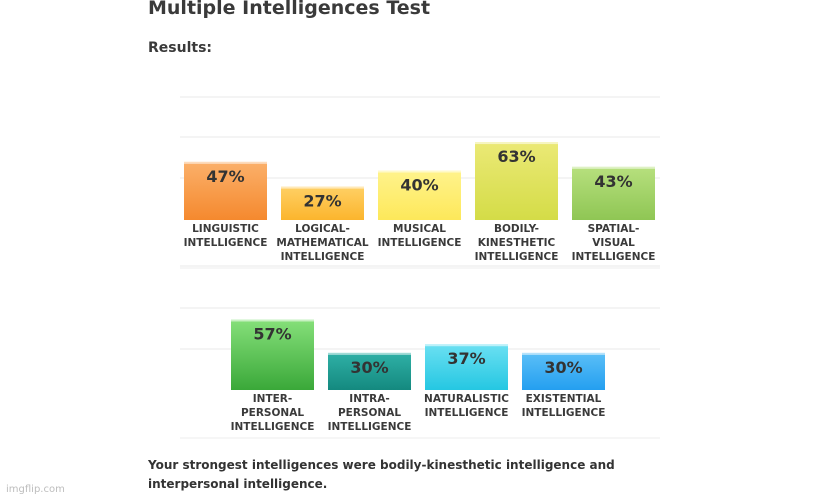 Image resolution: width=831 pixels, height=500 pixels. Describe the element at coordinates (613, 243) in the screenshot. I see `category-label: VISUAL` at that location.